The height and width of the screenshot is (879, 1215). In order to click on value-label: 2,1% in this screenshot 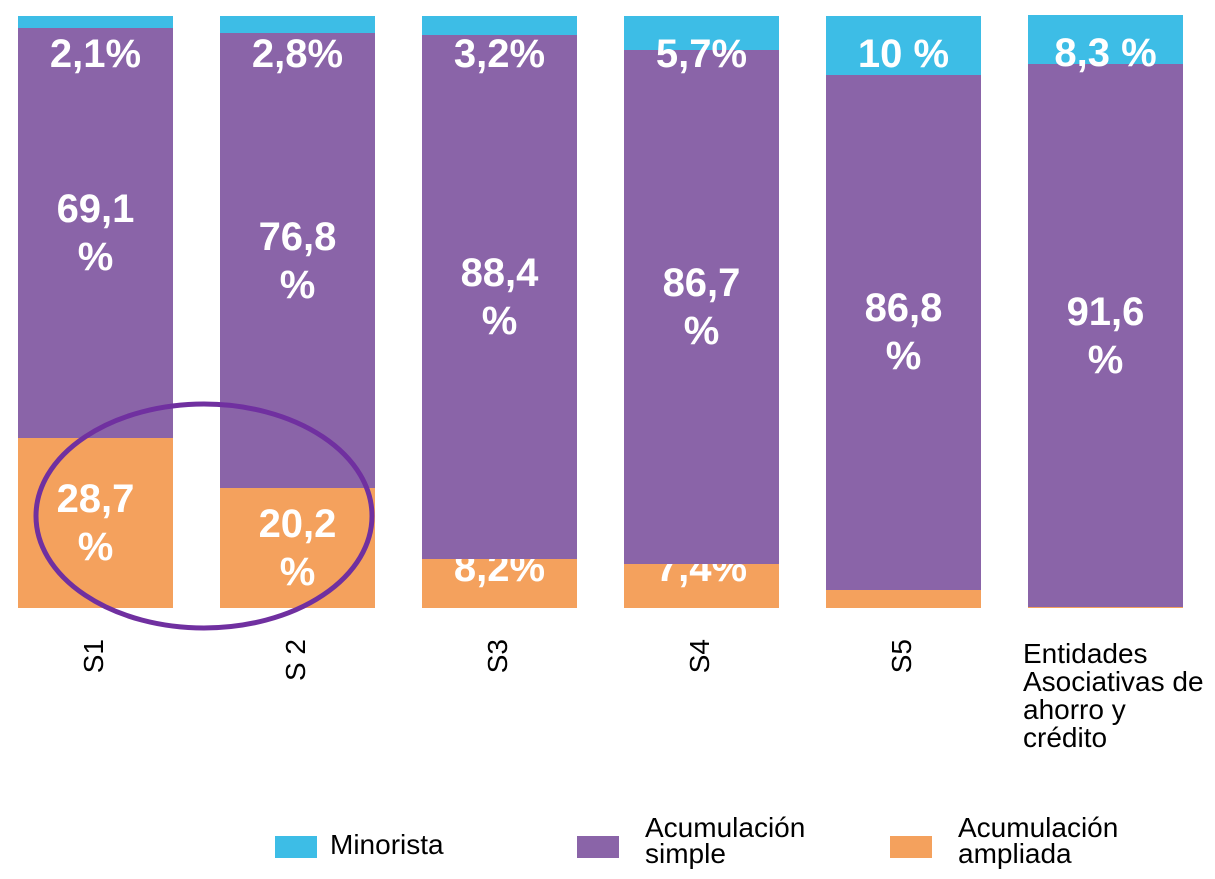, I will do `click(95, 53)`.